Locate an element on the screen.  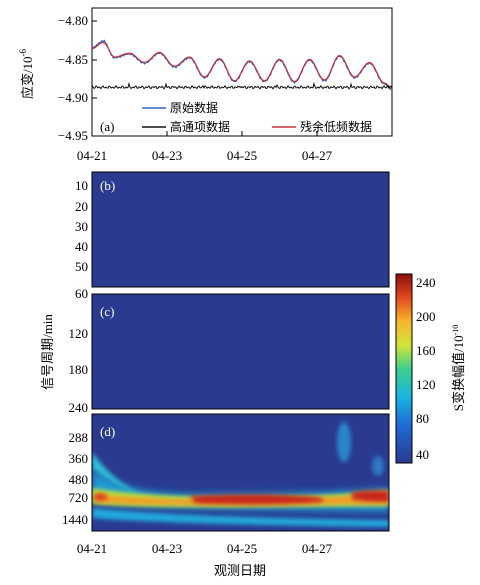
ytick-d-4: 1440 is located at coordinates (75, 519).